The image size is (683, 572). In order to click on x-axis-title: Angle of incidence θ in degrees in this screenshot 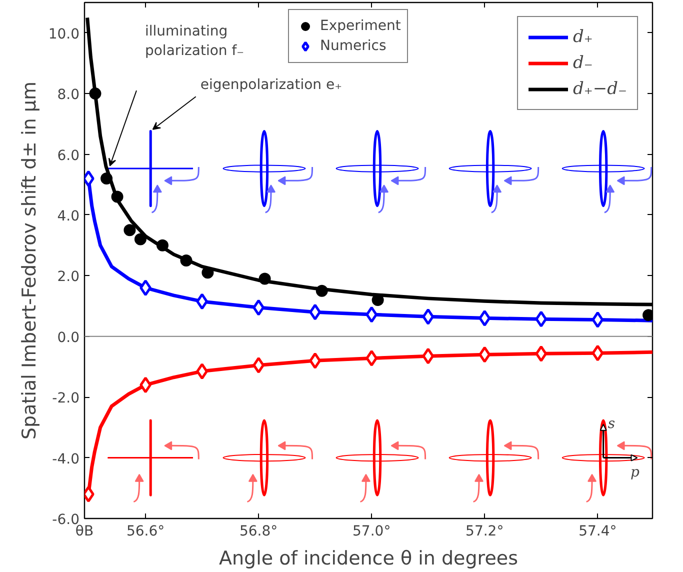, I will do `click(368, 559)`.